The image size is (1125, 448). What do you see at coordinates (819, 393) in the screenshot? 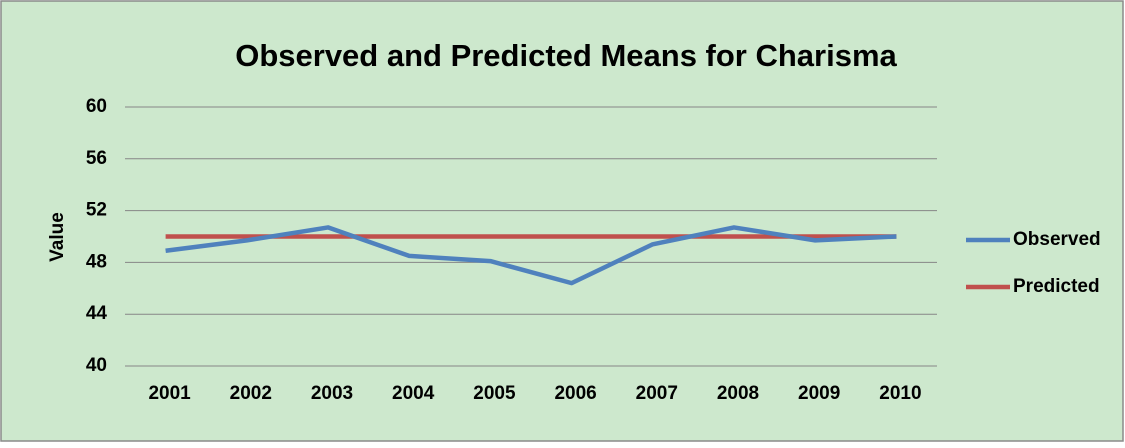
I see `x-tick-label: 2009` at bounding box center [819, 393].